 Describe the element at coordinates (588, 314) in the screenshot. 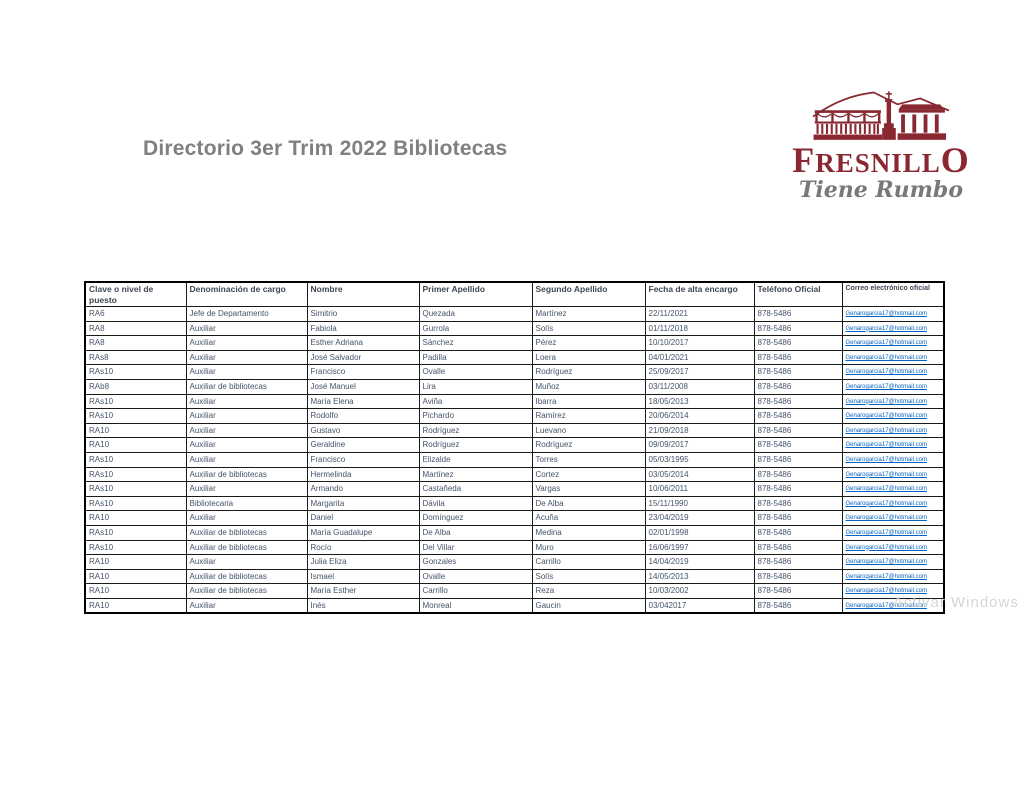

I see `cell-segundo-apellido: Martínez` at that location.